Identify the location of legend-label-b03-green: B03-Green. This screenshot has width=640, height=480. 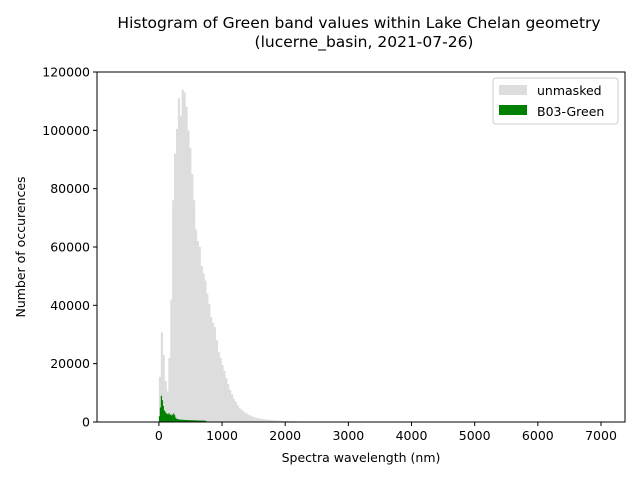
(570, 111).